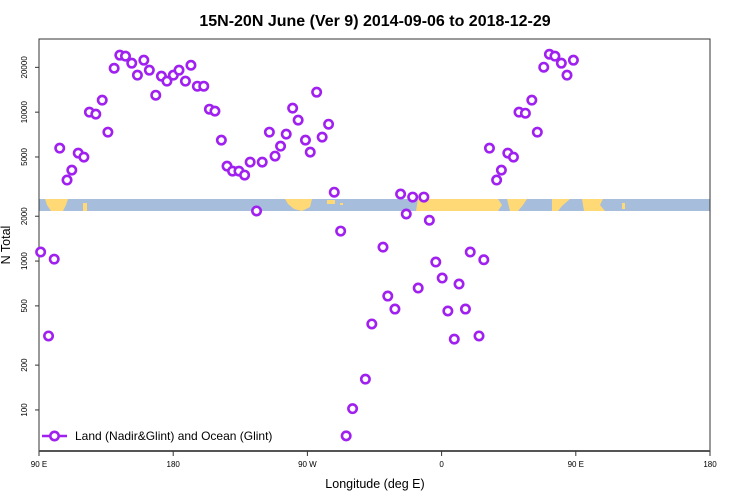  I want to click on land-segments, so click(335, 205).